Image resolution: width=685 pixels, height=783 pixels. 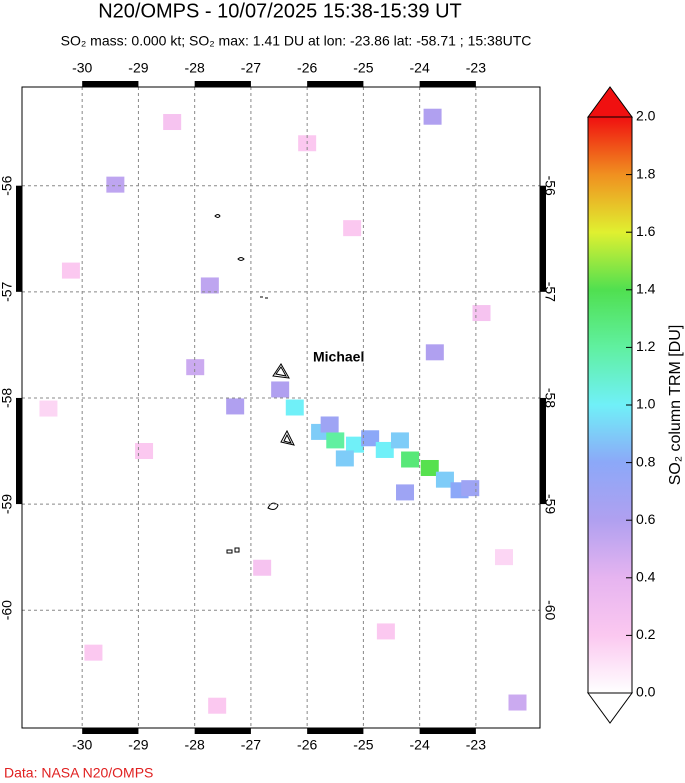 What do you see at coordinates (646, 519) in the screenshot?
I see `colorbar-tick-label: 0.6` at bounding box center [646, 519].